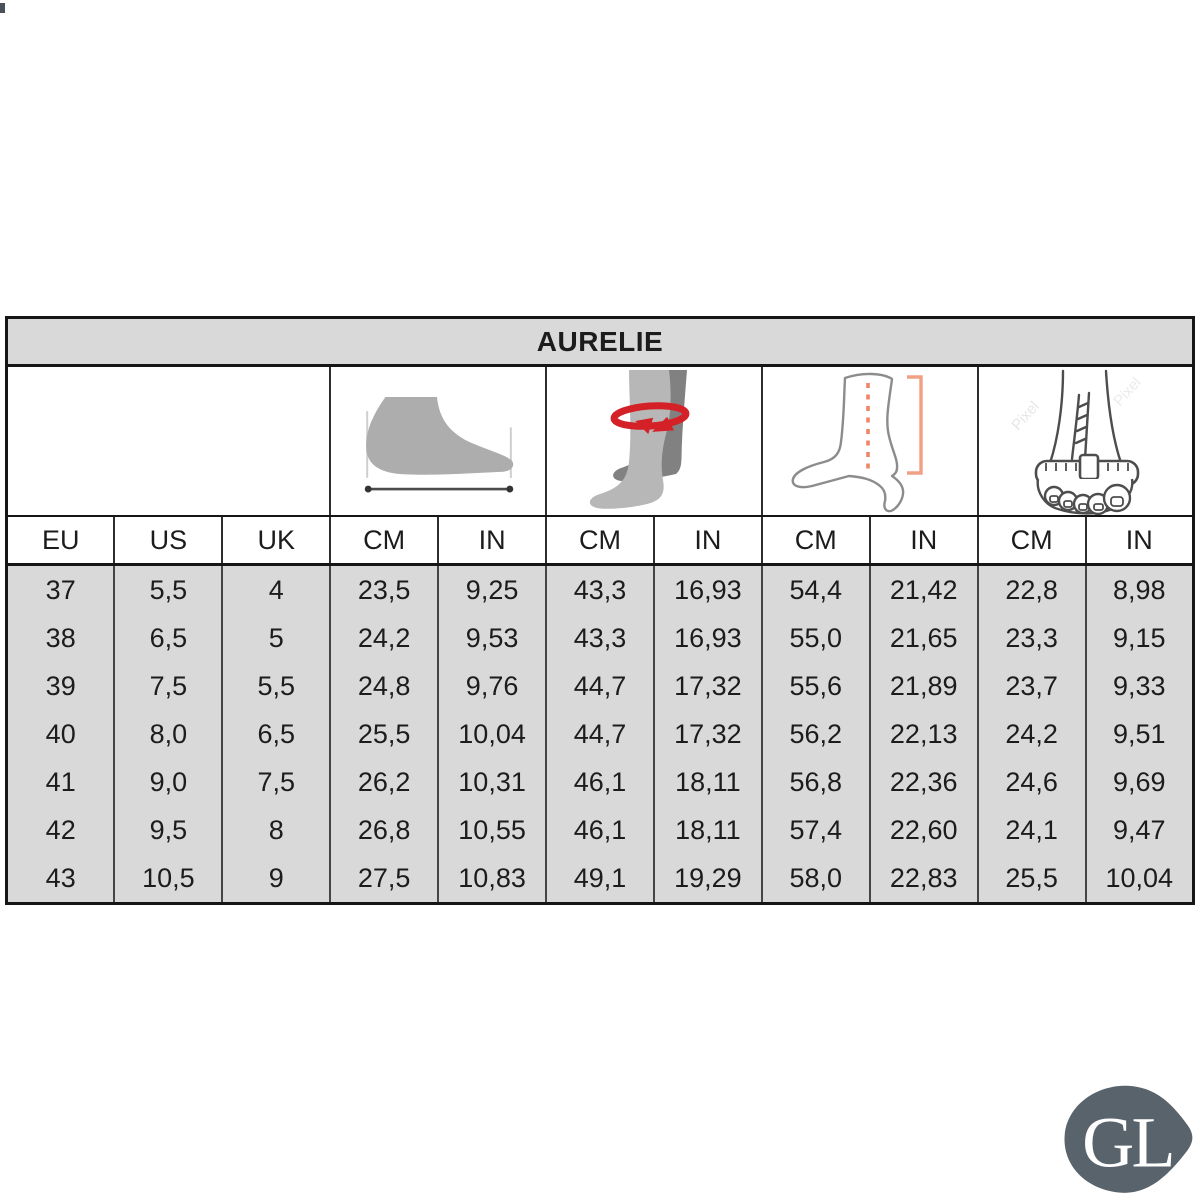 This screenshot has height=1200, width=1200. What do you see at coordinates (1031, 638) in the screenshot?
I see `size-cell: 23,3` at bounding box center [1031, 638].